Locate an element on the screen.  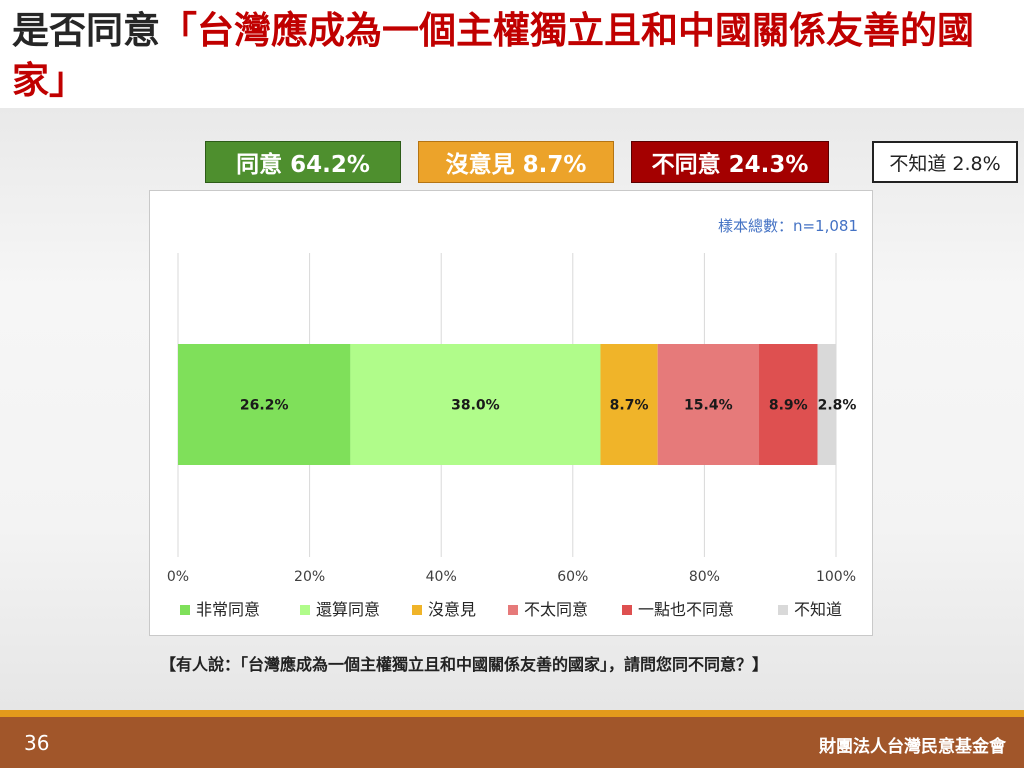
x-tick-label: 60% is located at coordinates (572, 577).